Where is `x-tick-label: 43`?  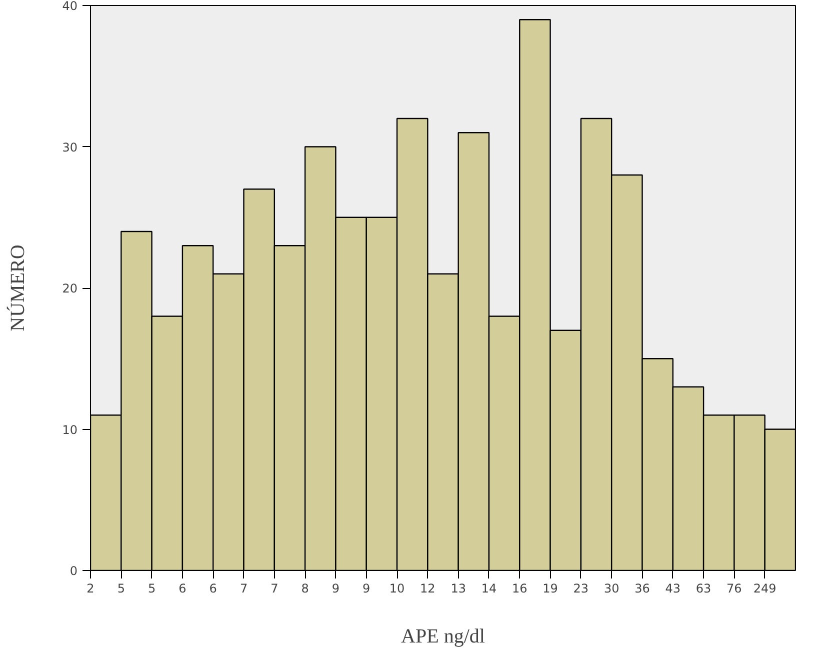
x-tick-label: 43 is located at coordinates (673, 589).